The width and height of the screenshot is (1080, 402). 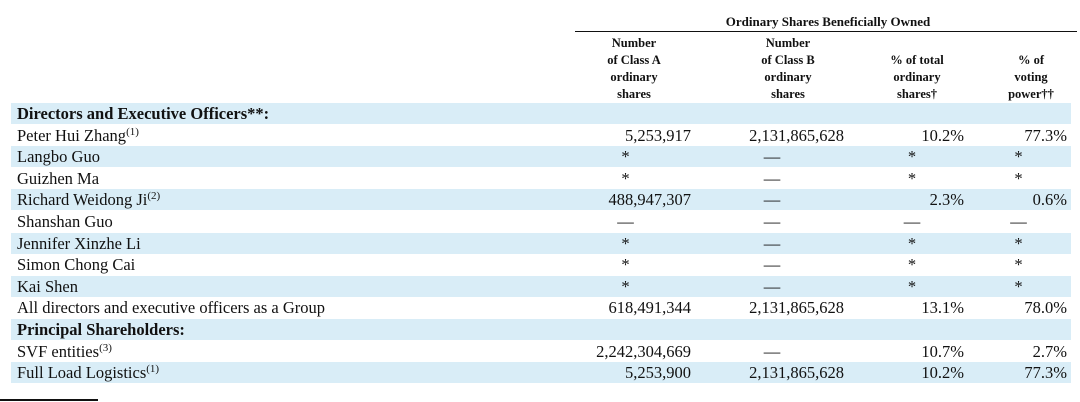 I want to click on table-row: Directors and Executive Officers**:, so click(x=541, y=113).